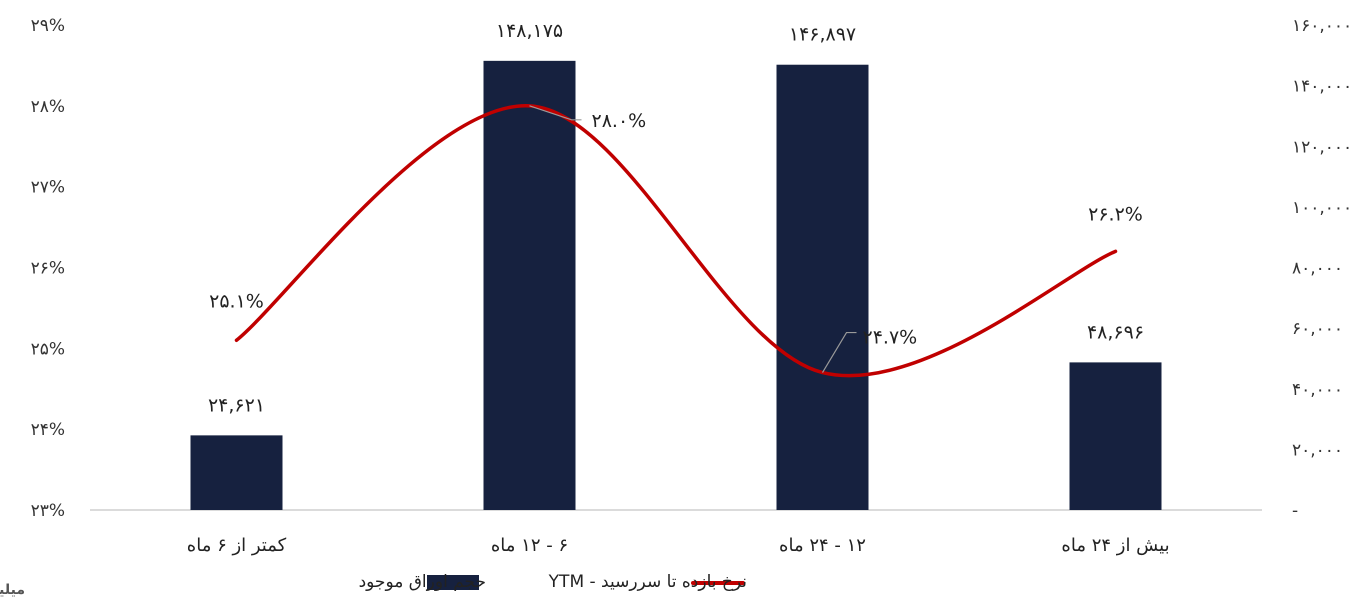 The height and width of the screenshot is (597, 1357). Describe the element at coordinates (1322, 208) in the screenshot. I see `right-axis-tick: ۱۰۰,۰۰۰` at that location.